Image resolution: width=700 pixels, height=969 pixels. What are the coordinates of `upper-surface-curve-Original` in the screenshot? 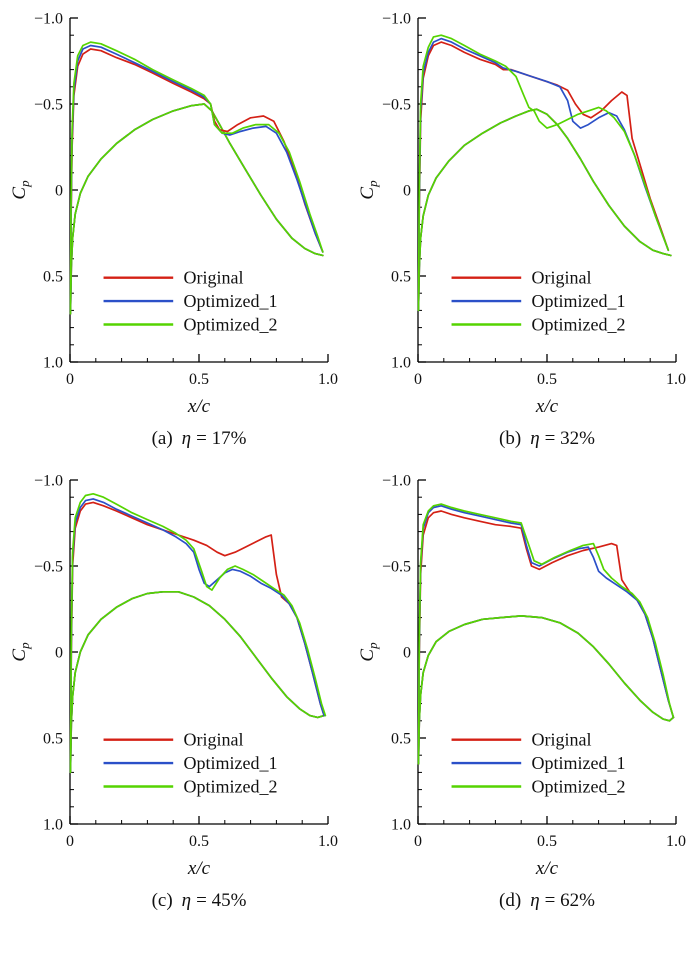 It's located at (546, 637).